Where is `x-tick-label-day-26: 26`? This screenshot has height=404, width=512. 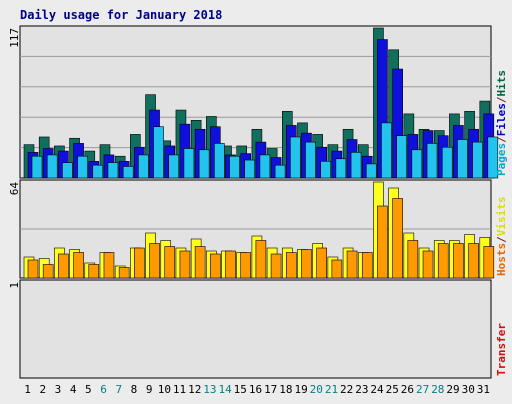 x-tick-label-day-26: 26 is located at coordinates (407, 389).